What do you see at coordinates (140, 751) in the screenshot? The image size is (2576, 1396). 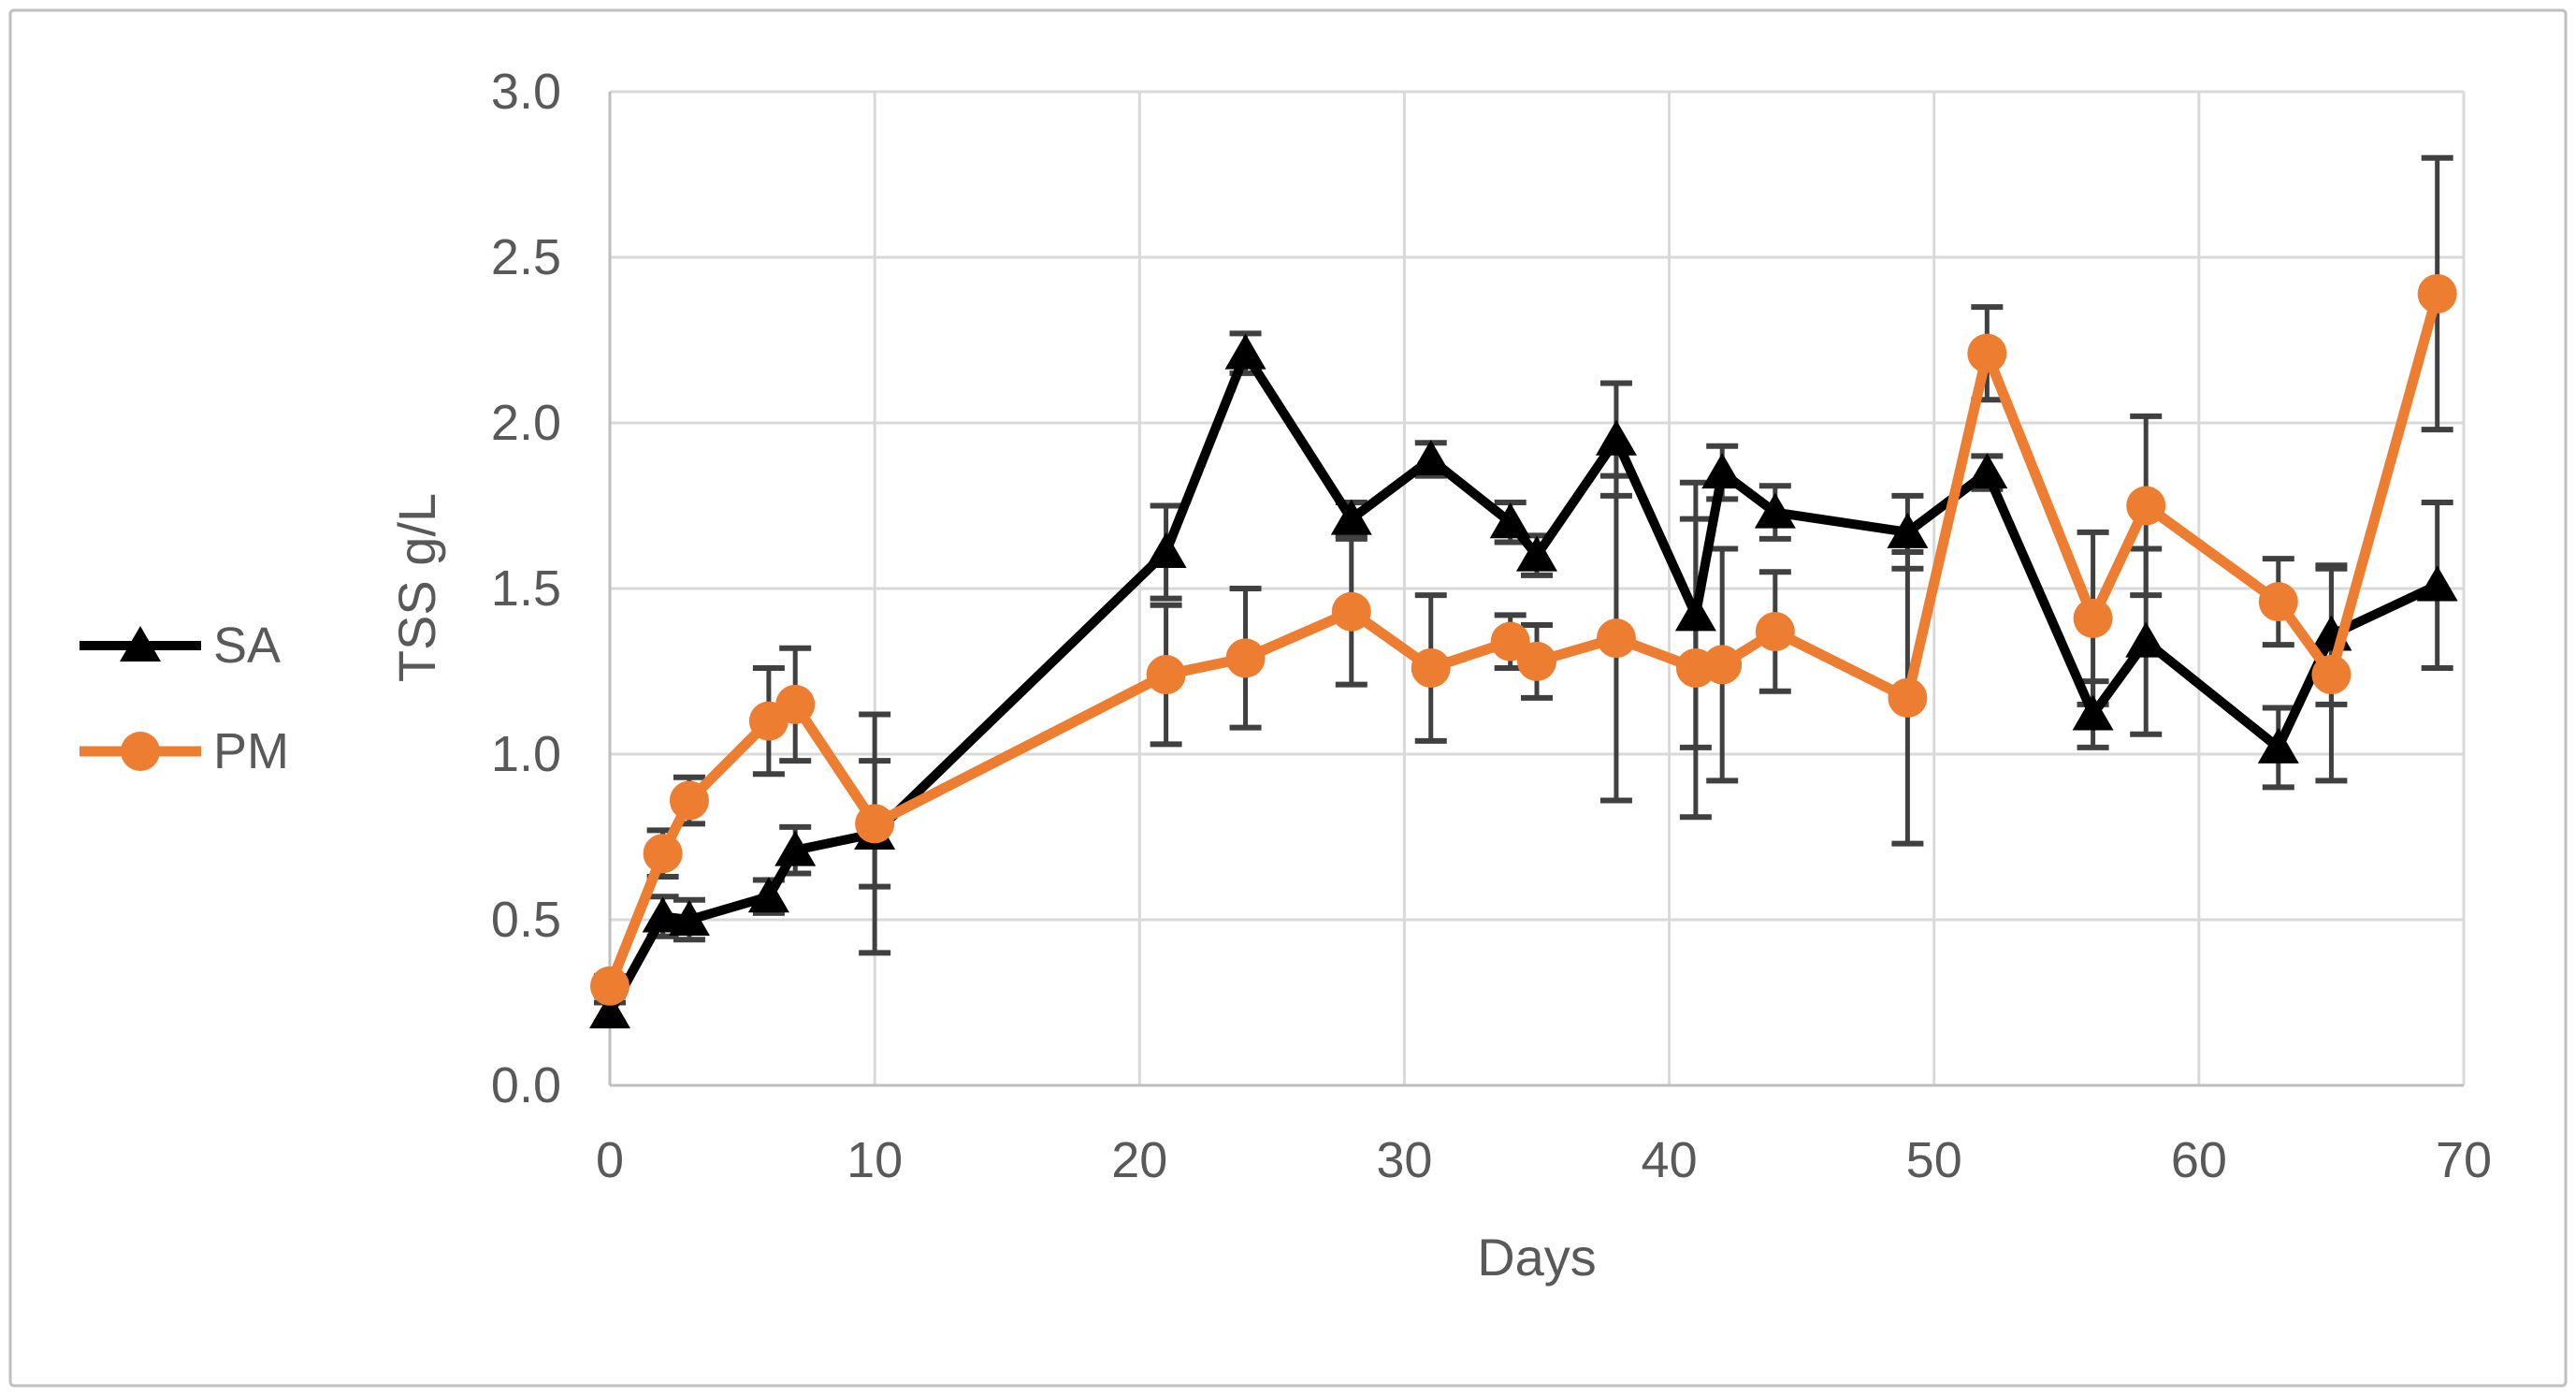 I see `pm-legend-circle-icon` at bounding box center [140, 751].